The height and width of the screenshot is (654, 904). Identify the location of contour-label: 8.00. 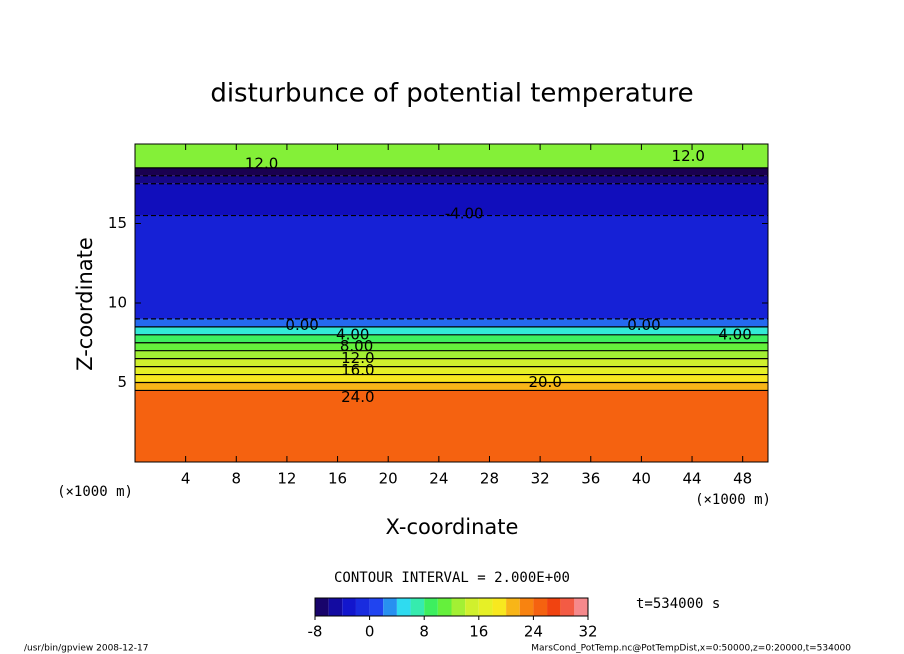
(356, 346).